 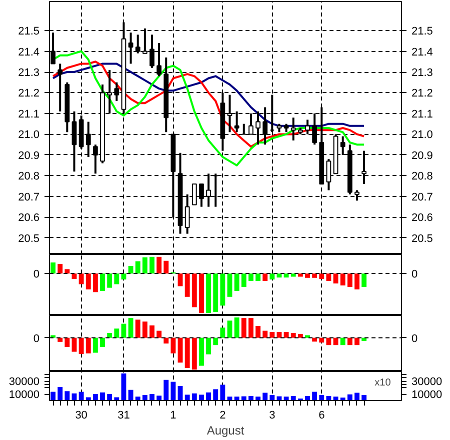 I want to click on y2-tick-label: 21.4, so click(x=422, y=52).